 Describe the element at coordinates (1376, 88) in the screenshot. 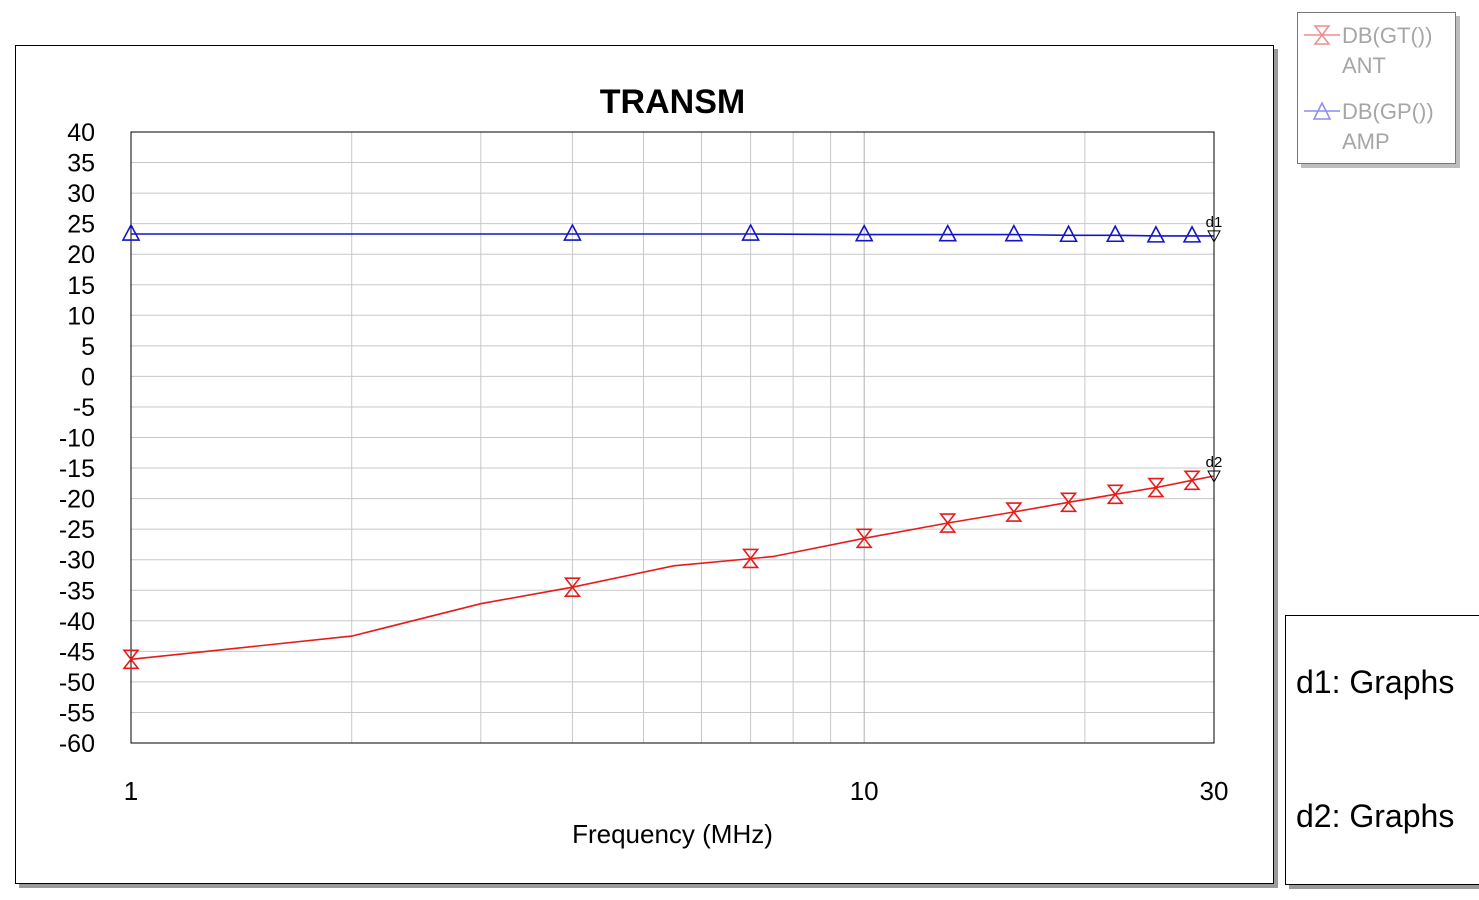

I see `legend: DB(GT()) ANT DB(GP()) AMP` at that location.